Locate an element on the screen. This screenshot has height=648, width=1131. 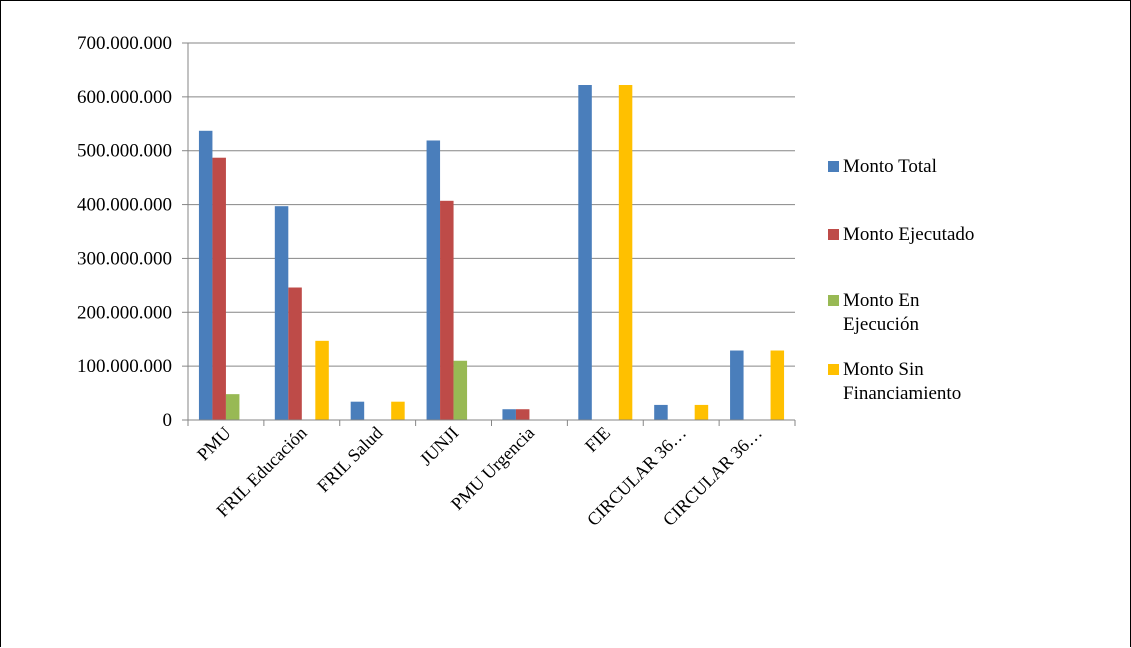
y-tick-label: 100.000.000 is located at coordinates (124, 366).